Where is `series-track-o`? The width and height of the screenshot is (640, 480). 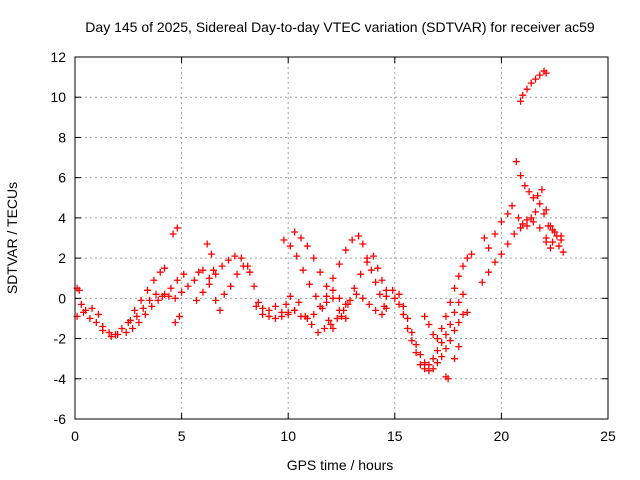 series-track-o is located at coordinates (522, 226).